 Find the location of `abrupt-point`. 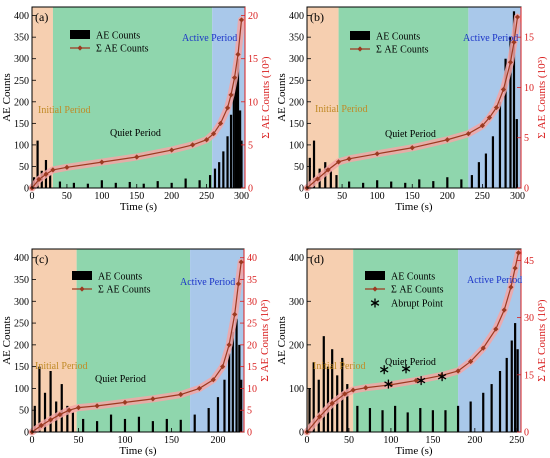

abrupt-point is located at coordinates (442, 377).